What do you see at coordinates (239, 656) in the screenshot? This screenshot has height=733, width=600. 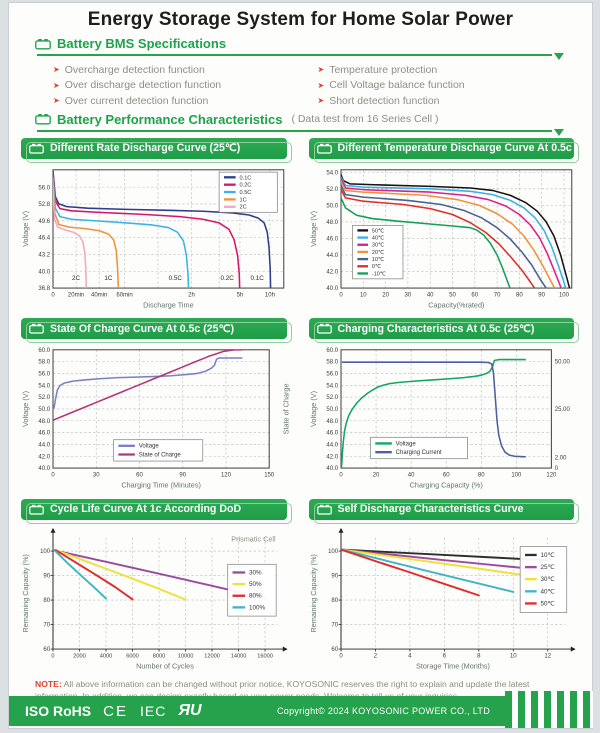 I see `svg-text: 14000` at bounding box center [239, 656].